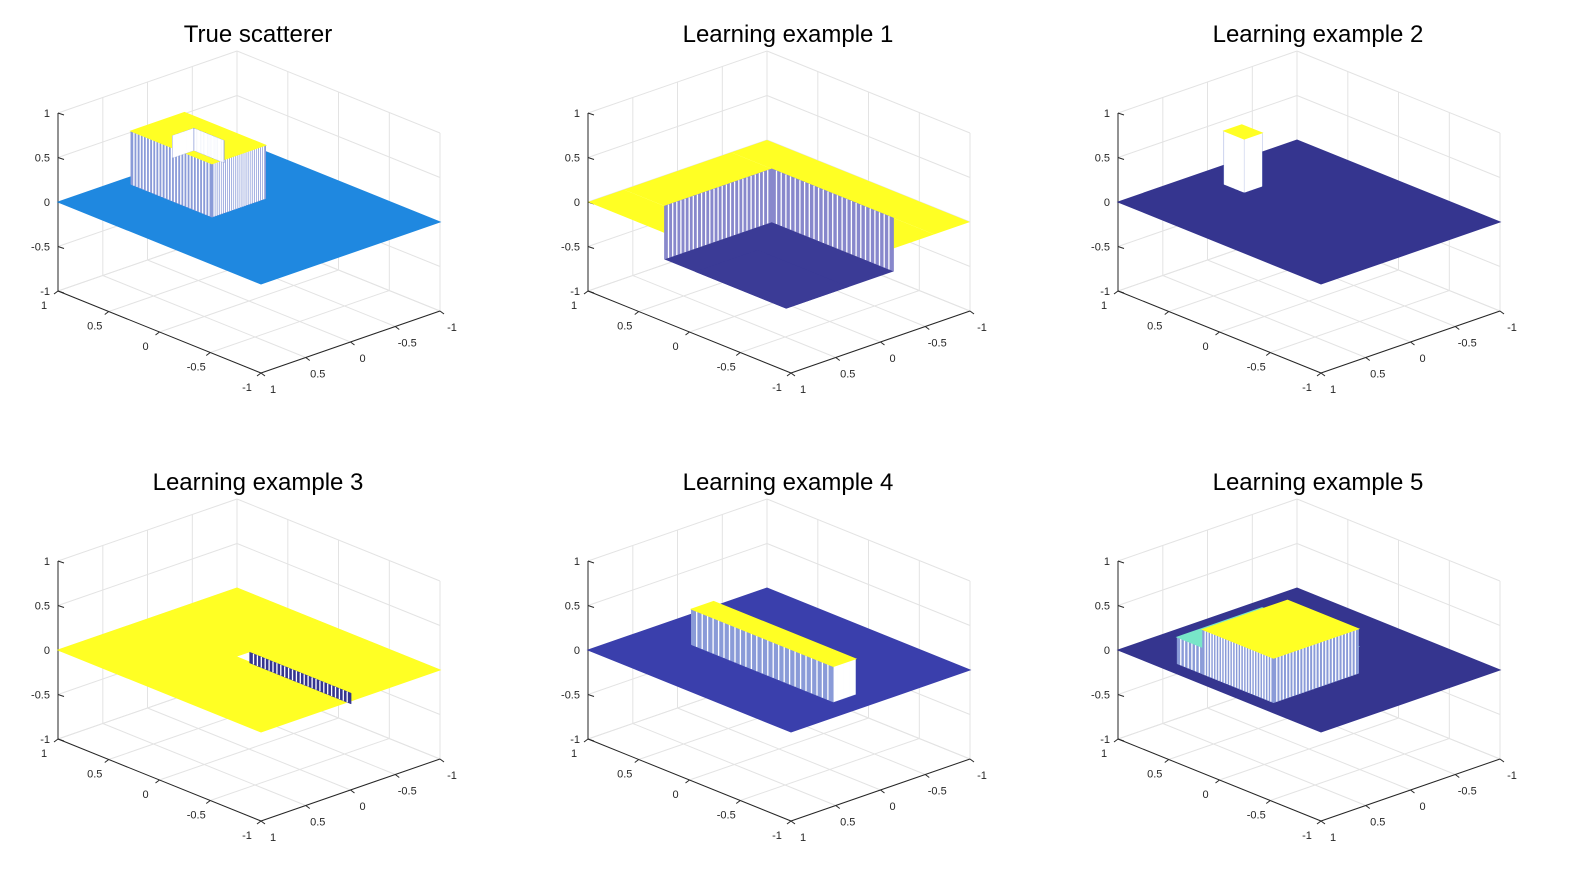 The image size is (1594, 890). Describe the element at coordinates (94, 327) in the screenshot. I see `y-tick-label: 0.5` at that location.